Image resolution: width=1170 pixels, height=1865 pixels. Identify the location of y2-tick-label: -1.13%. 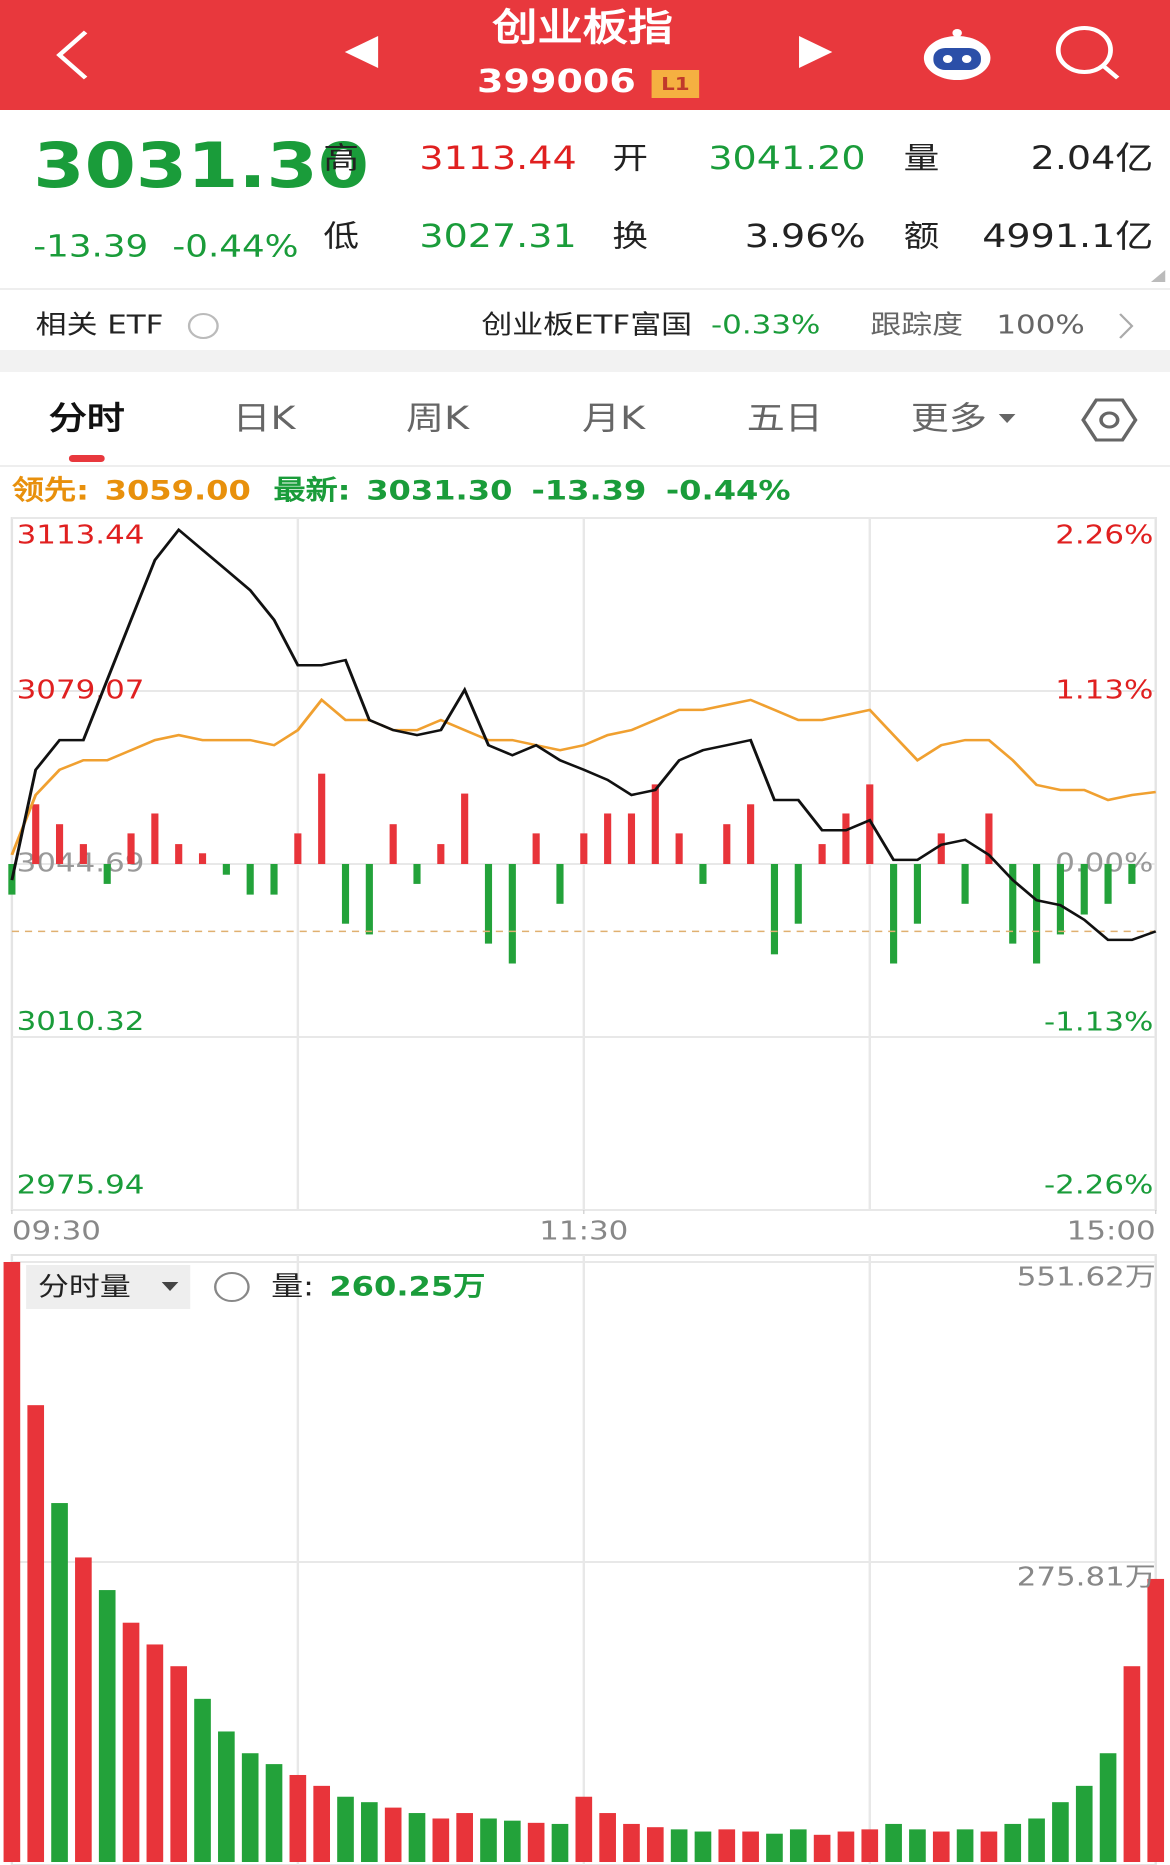
(1098, 1021).